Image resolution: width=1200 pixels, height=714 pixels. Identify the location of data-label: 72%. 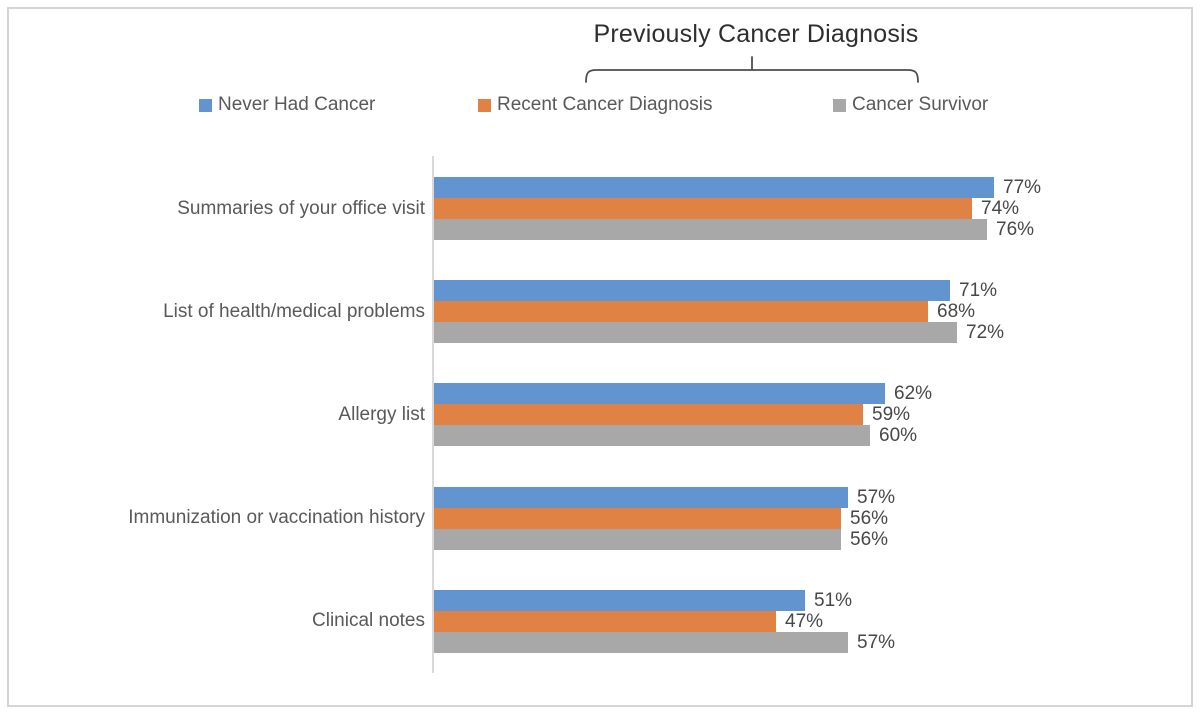
(985, 332).